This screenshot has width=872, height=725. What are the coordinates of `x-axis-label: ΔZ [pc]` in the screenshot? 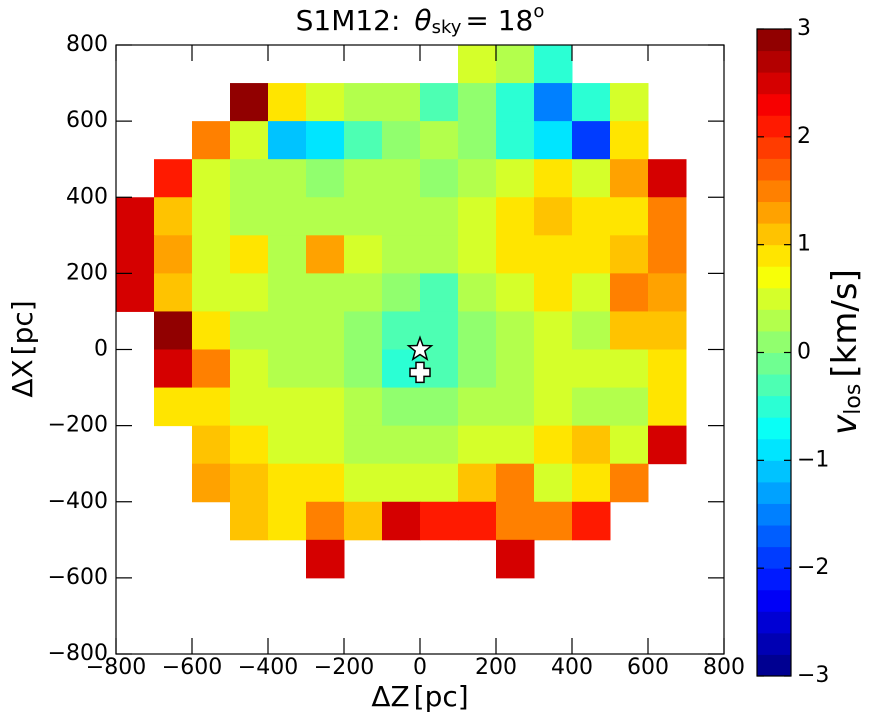 It's located at (419, 696).